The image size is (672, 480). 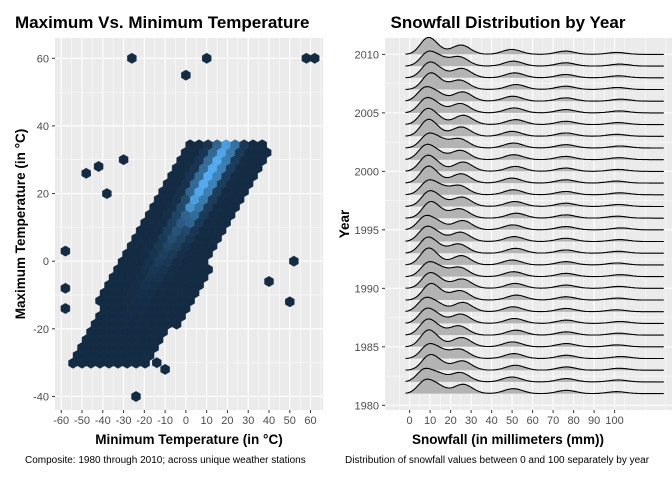 I want to click on right-x-tick-label: 20, so click(x=450, y=421).